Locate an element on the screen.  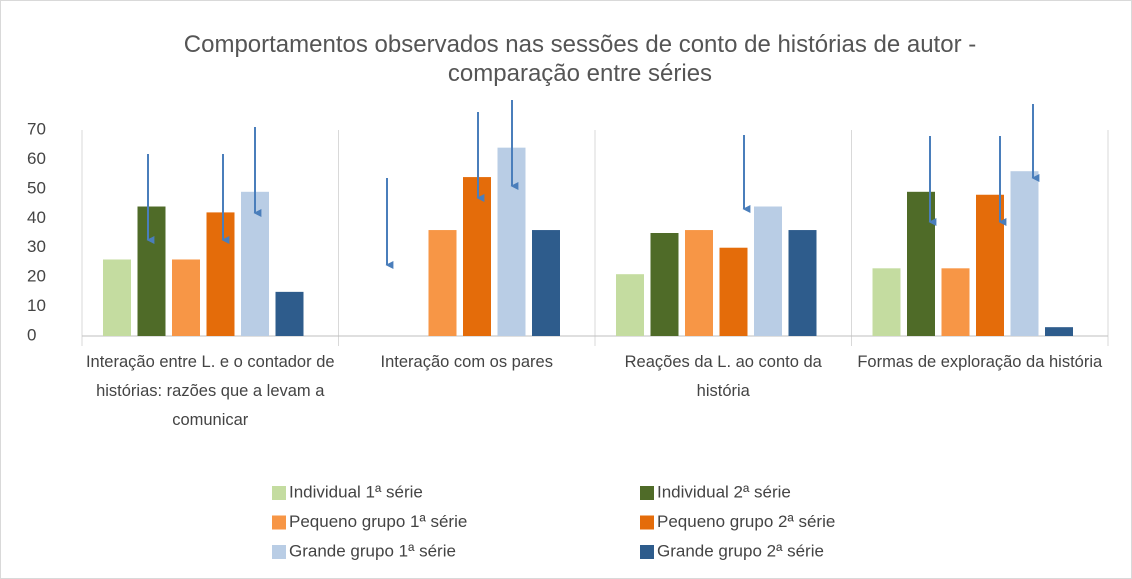
legend-label: Grande grupo 1ª série is located at coordinates (372, 550).